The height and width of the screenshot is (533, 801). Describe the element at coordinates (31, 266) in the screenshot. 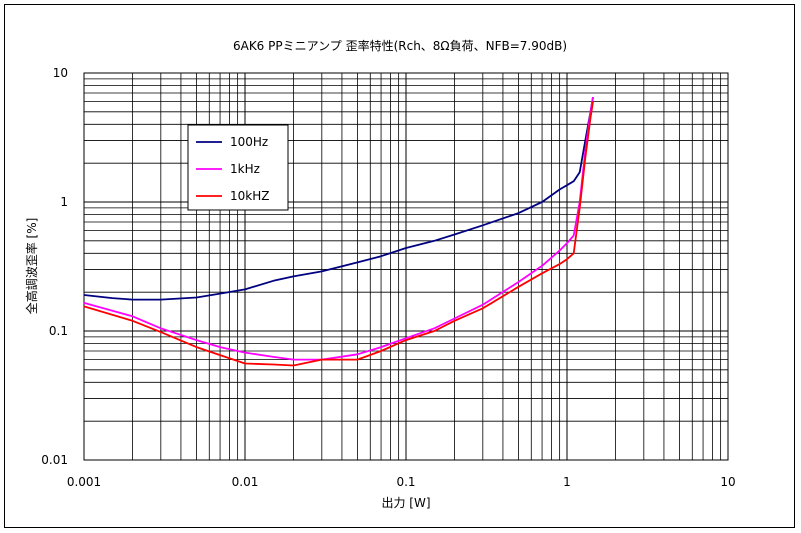

I see `y-axis-label: 全高調波歪率 [%]` at that location.